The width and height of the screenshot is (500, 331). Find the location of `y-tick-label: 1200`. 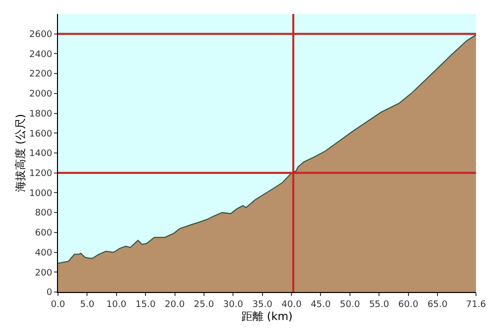

y-tick-label: 1200 is located at coordinates (40, 174).